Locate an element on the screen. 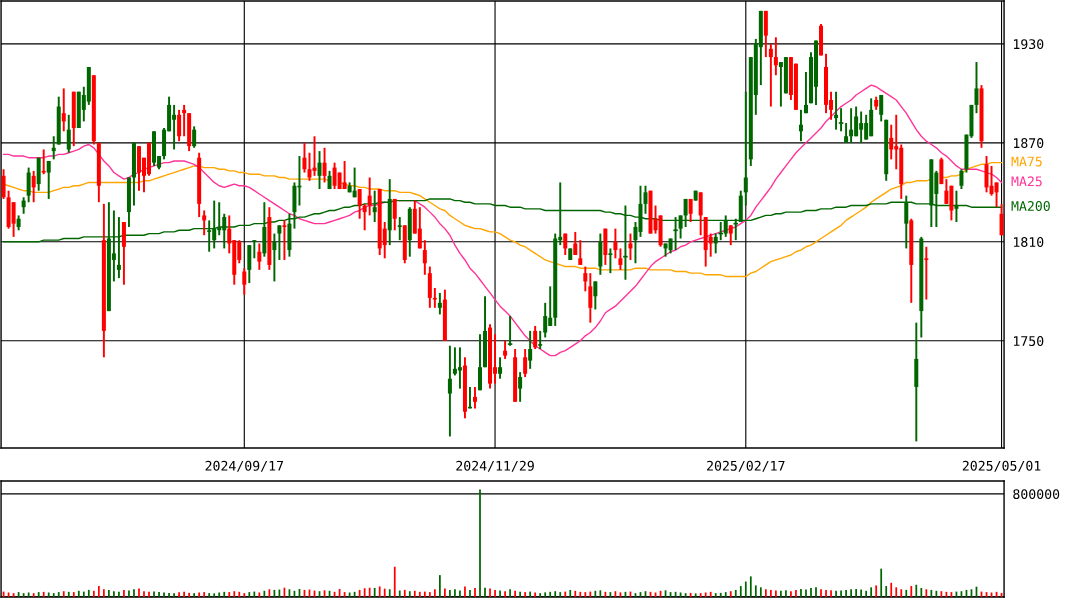  y-tick-label: 1930 is located at coordinates (1028, 44).